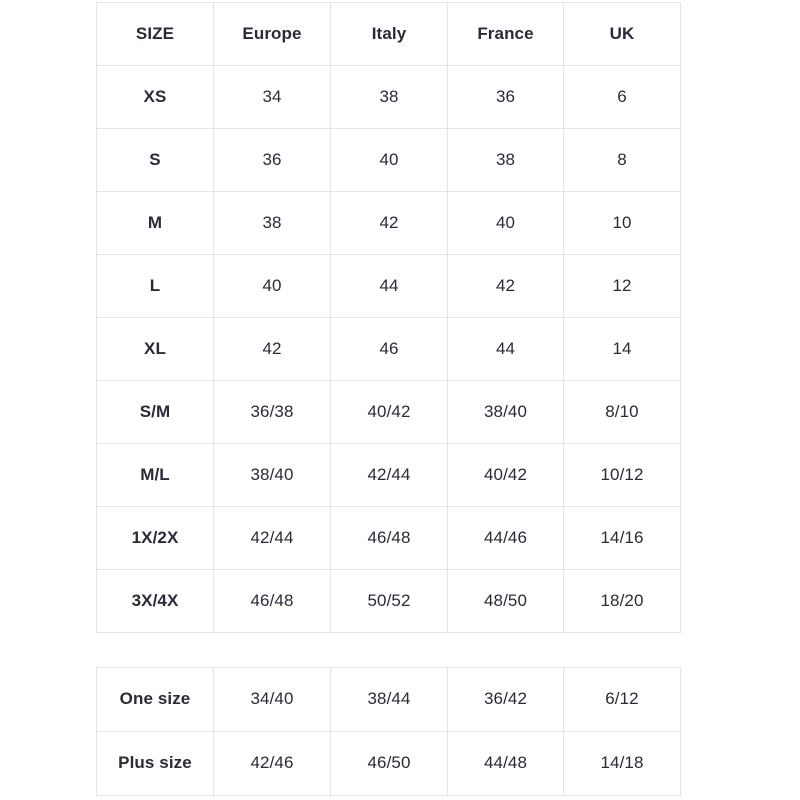 This screenshot has height=800, width=800. I want to click on table-row: 1X/2X 42/44 46/48 44/46 14/16, so click(388, 538).